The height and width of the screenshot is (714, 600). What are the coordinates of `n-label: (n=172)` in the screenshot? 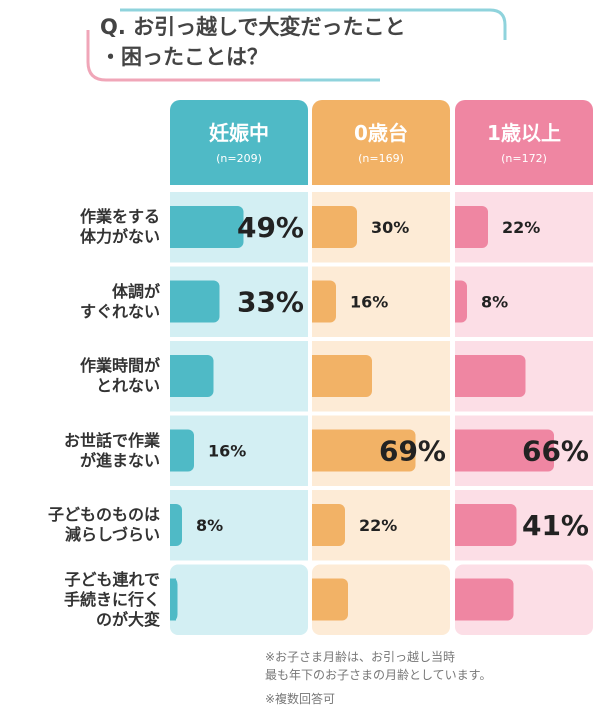 It's located at (524, 158).